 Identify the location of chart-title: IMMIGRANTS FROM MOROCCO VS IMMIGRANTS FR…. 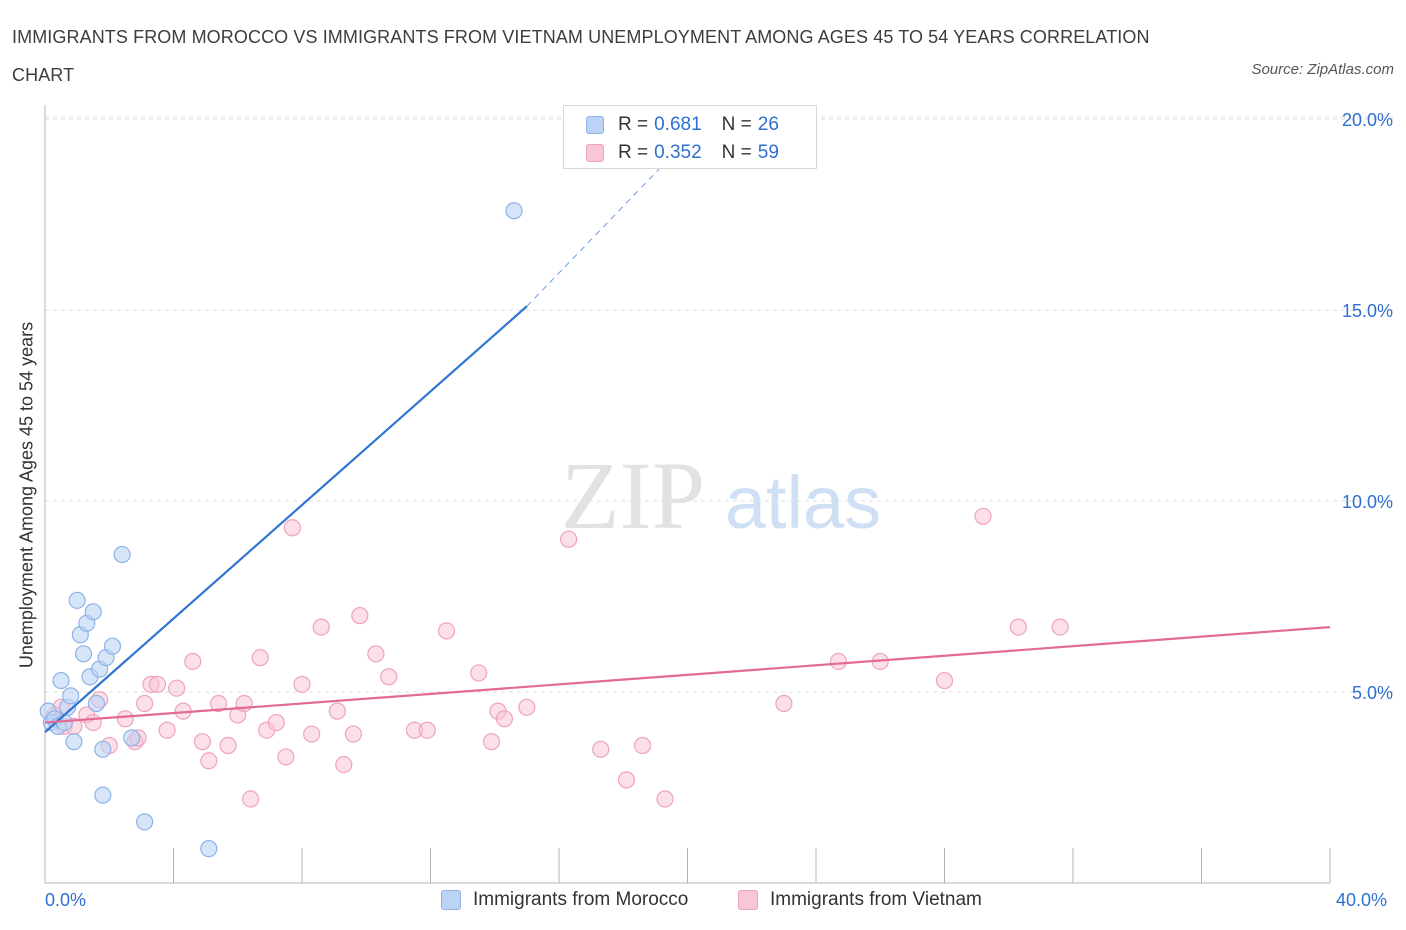
(581, 56).